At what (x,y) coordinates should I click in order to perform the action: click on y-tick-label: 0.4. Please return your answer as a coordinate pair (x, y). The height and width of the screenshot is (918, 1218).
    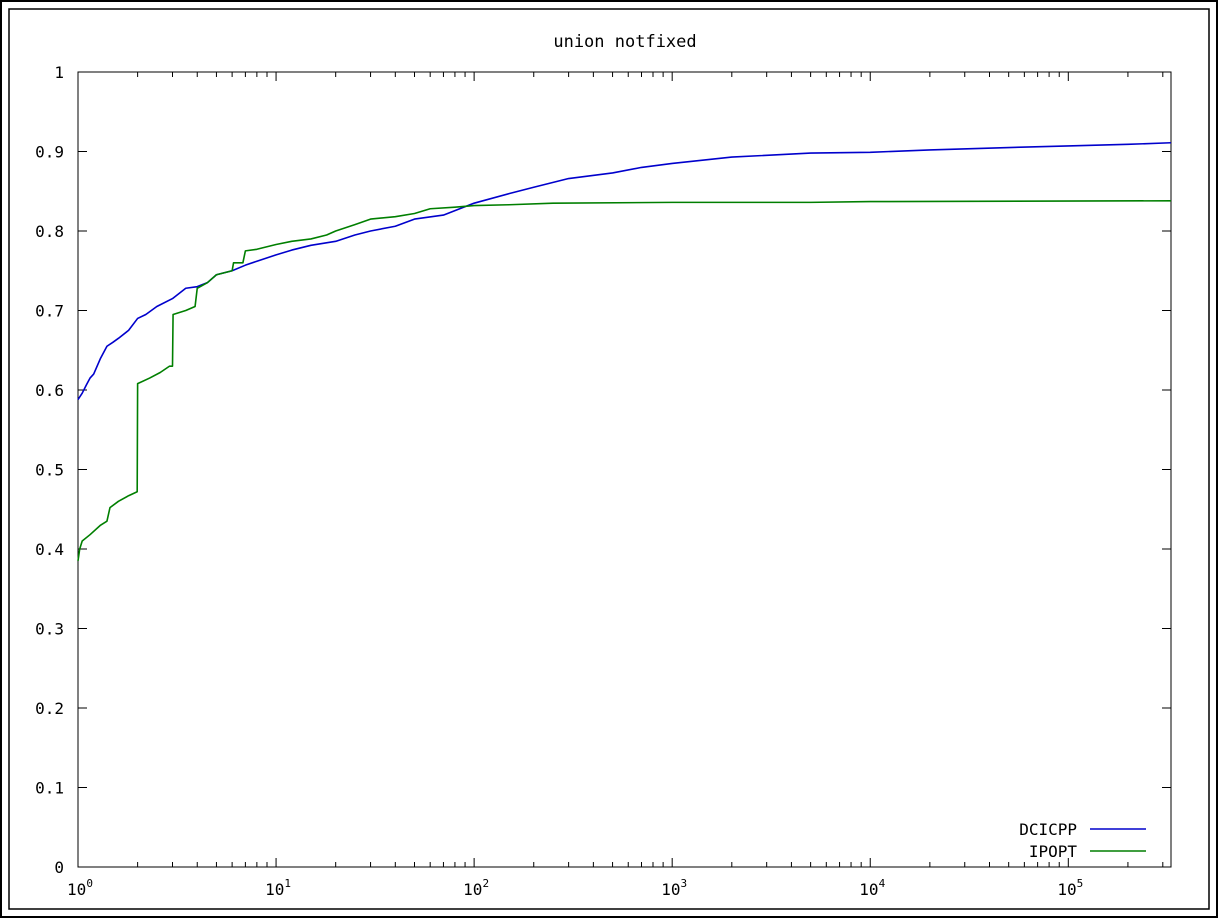
    Looking at the image, I should click on (49, 549).